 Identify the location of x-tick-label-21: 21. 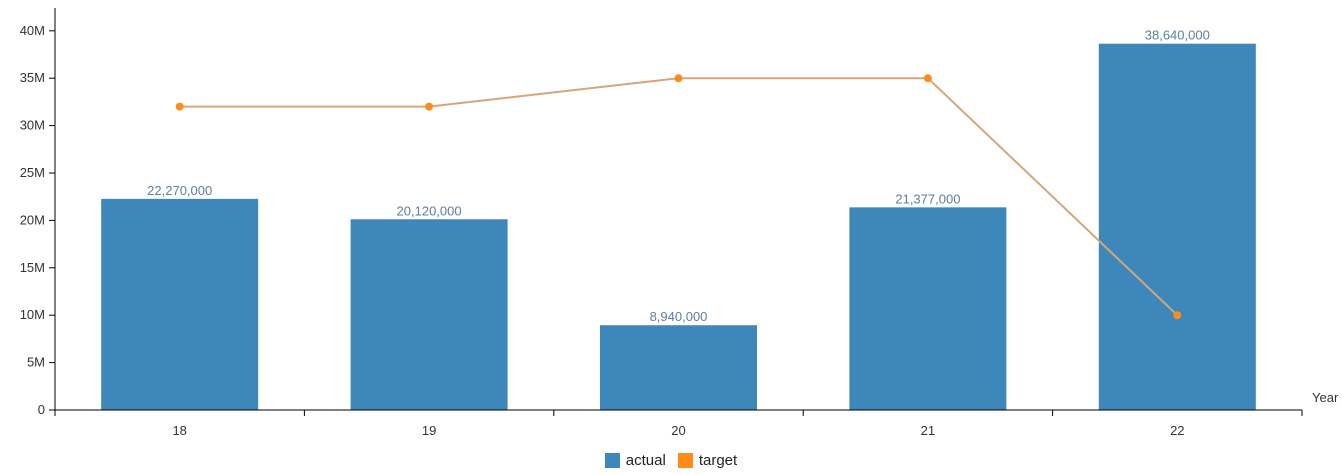
(928, 430).